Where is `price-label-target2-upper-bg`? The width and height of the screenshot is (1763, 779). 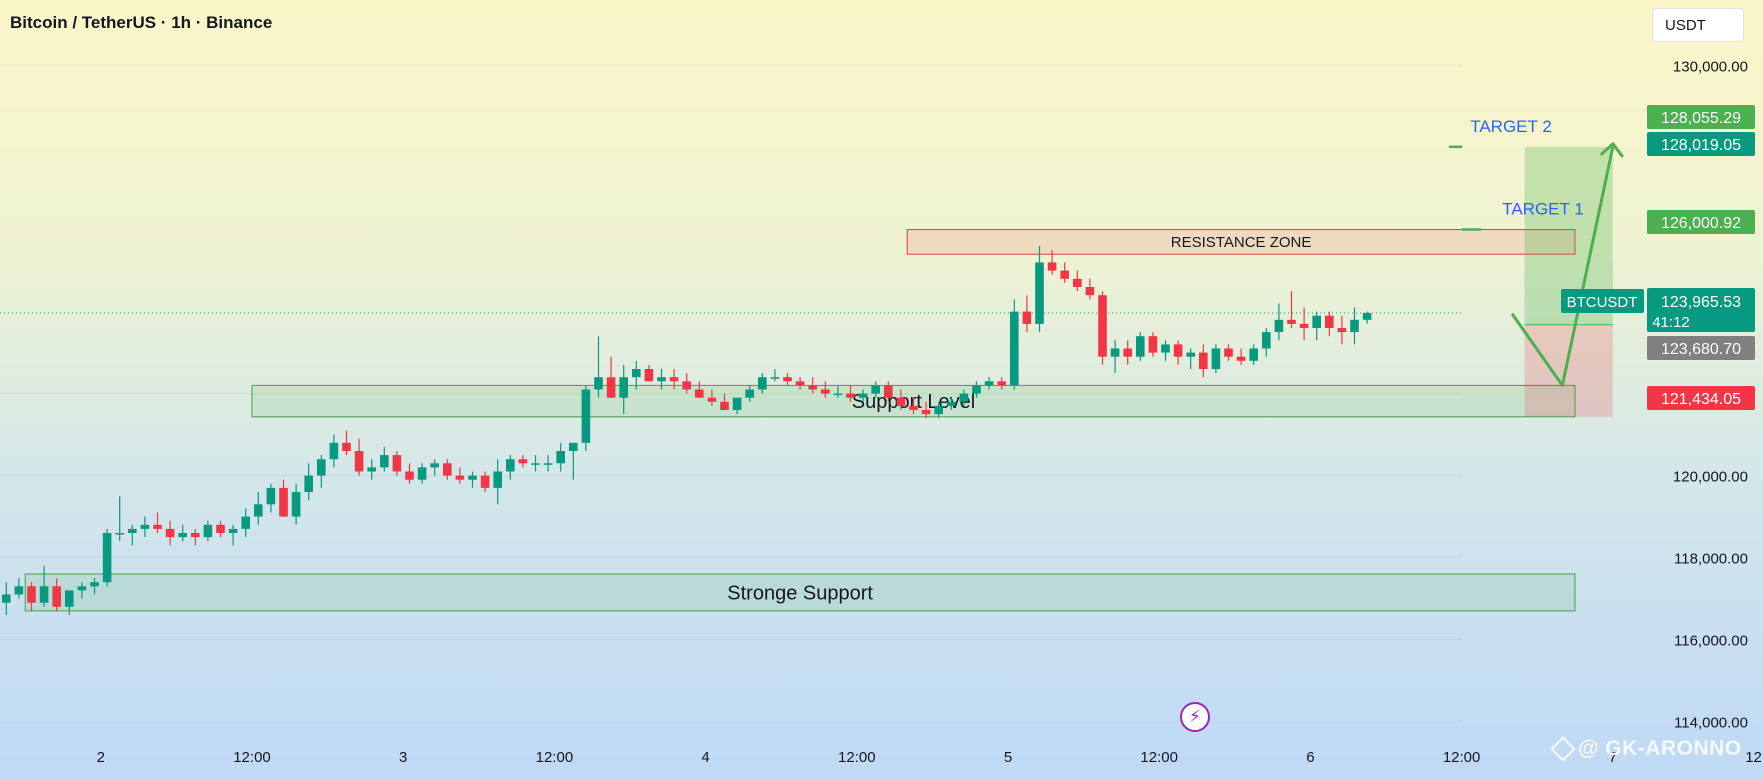
price-label-target2-upper-bg is located at coordinates (1701, 117).